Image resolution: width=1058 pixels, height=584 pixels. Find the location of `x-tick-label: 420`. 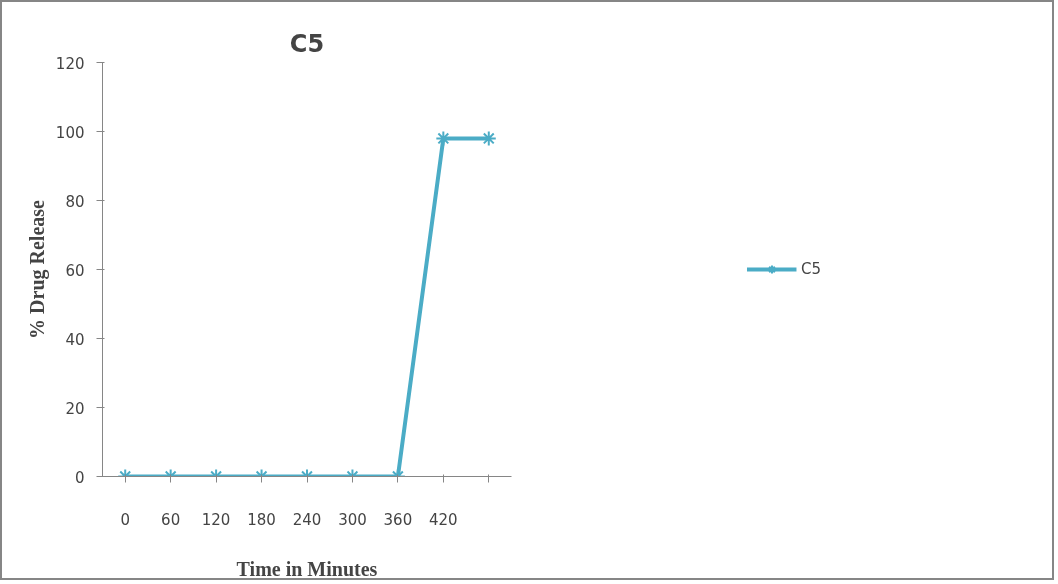

x-tick-label: 420 is located at coordinates (443, 519).